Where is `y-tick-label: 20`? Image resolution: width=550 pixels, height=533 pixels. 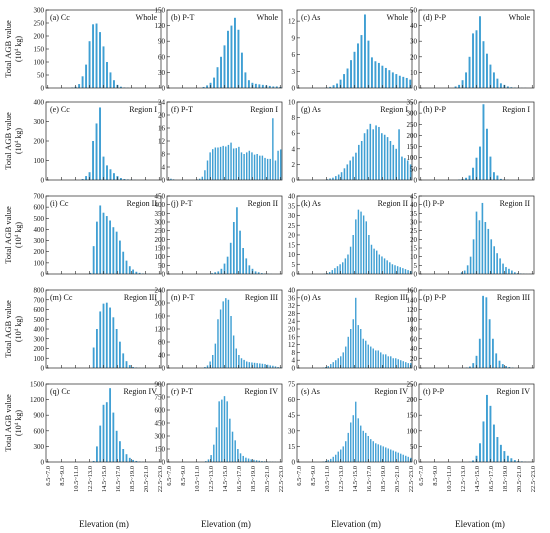
y-tick-label: 20 is located at coordinates (414, 57).